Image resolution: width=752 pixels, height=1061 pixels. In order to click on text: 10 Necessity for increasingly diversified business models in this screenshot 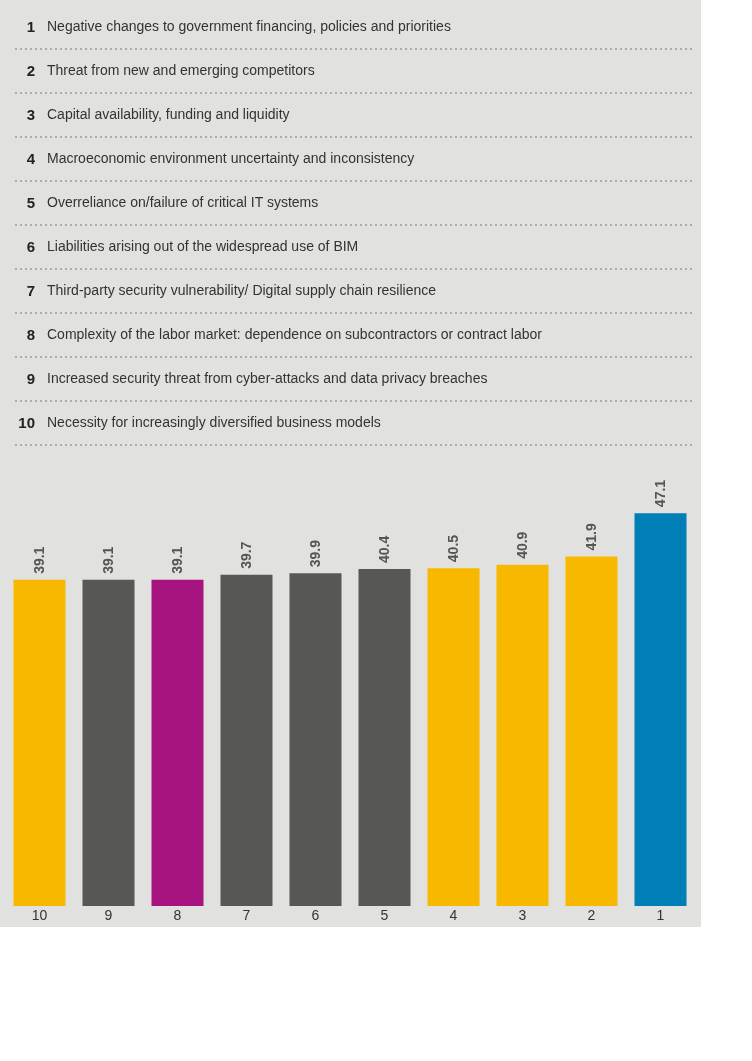, I will do `click(199, 422)`.